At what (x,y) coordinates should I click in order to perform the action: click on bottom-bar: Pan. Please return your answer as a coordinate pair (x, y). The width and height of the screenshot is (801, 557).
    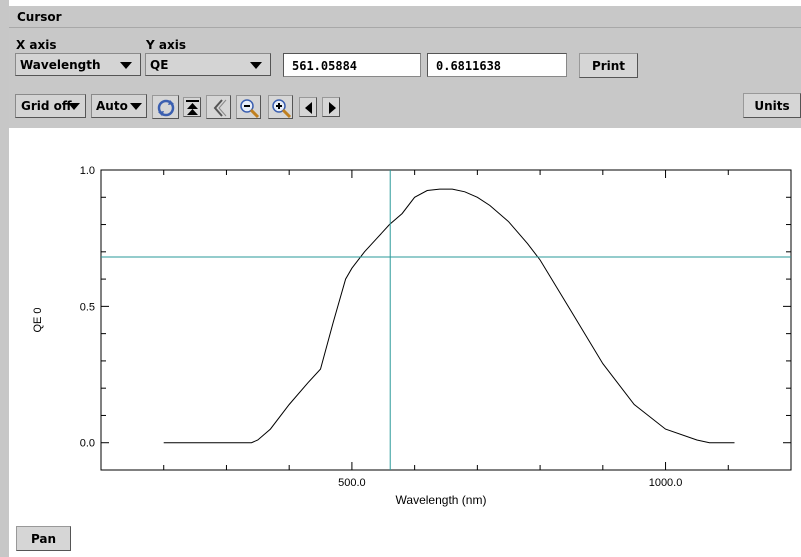
    Looking at the image, I should click on (405, 537).